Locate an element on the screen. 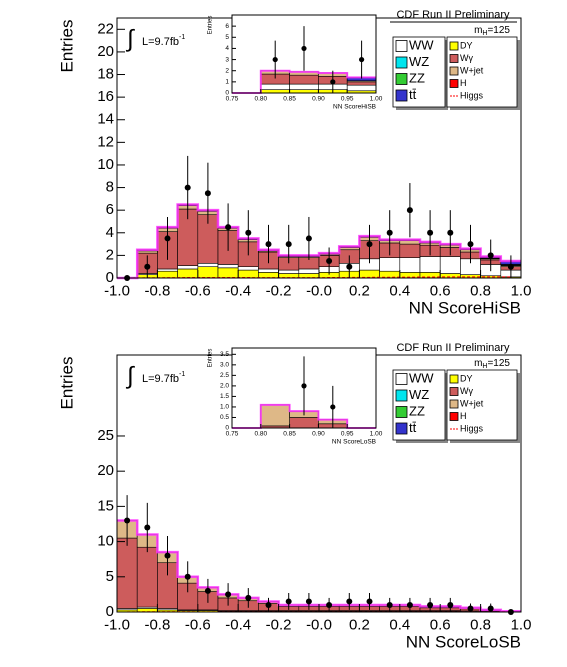  x-tick-label: 0.2 is located at coordinates (359, 624).